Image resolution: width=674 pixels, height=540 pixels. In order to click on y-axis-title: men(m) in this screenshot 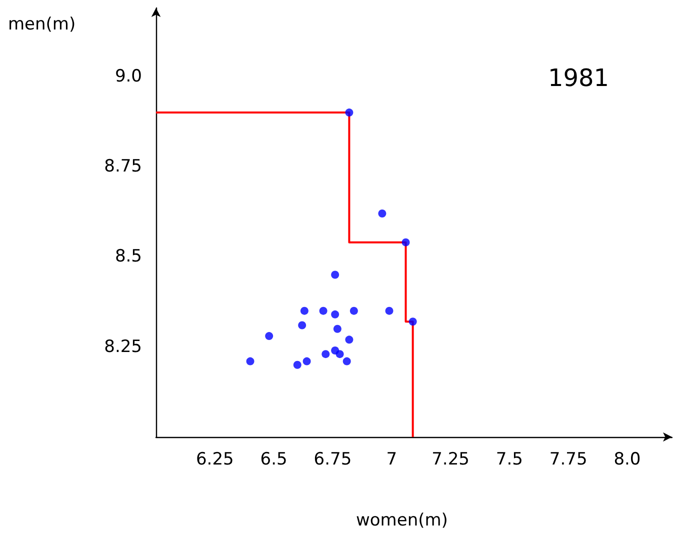, I will do `click(42, 24)`.